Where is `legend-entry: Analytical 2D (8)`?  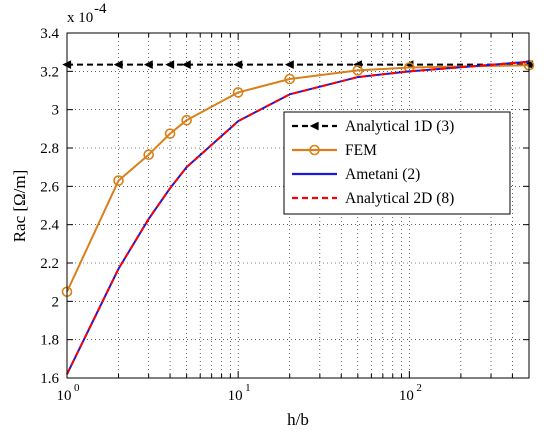 legend-entry: Analytical 2D (8) is located at coordinates (373, 198).